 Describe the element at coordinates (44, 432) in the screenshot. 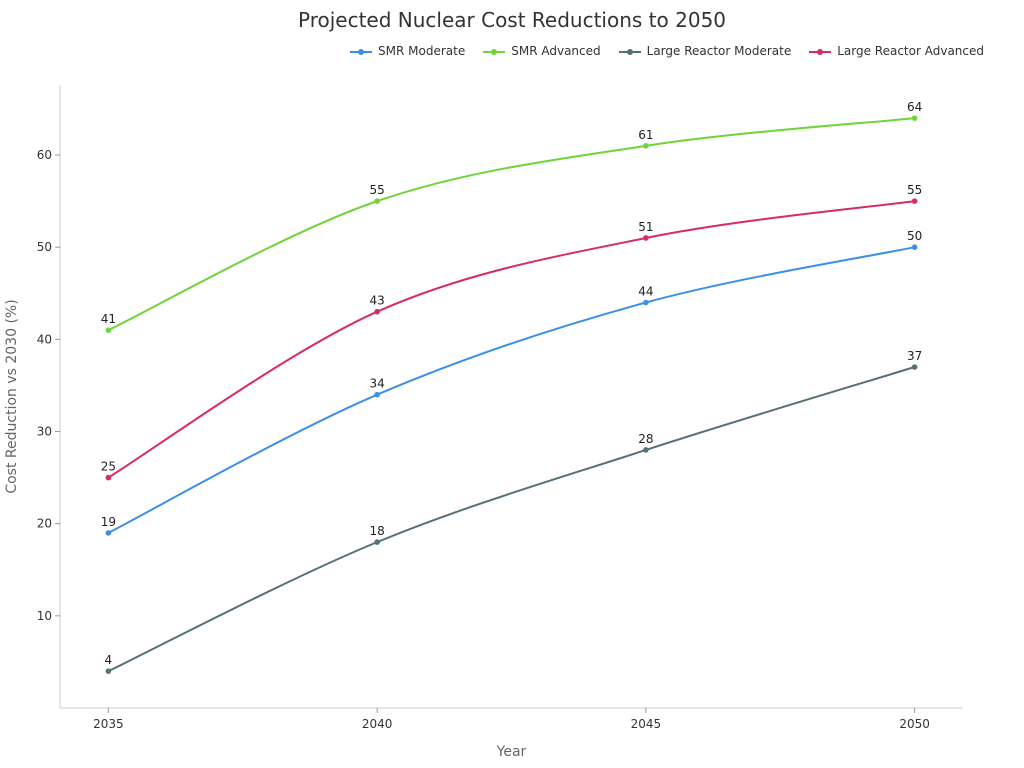

I see `y-tick-label: 30` at that location.